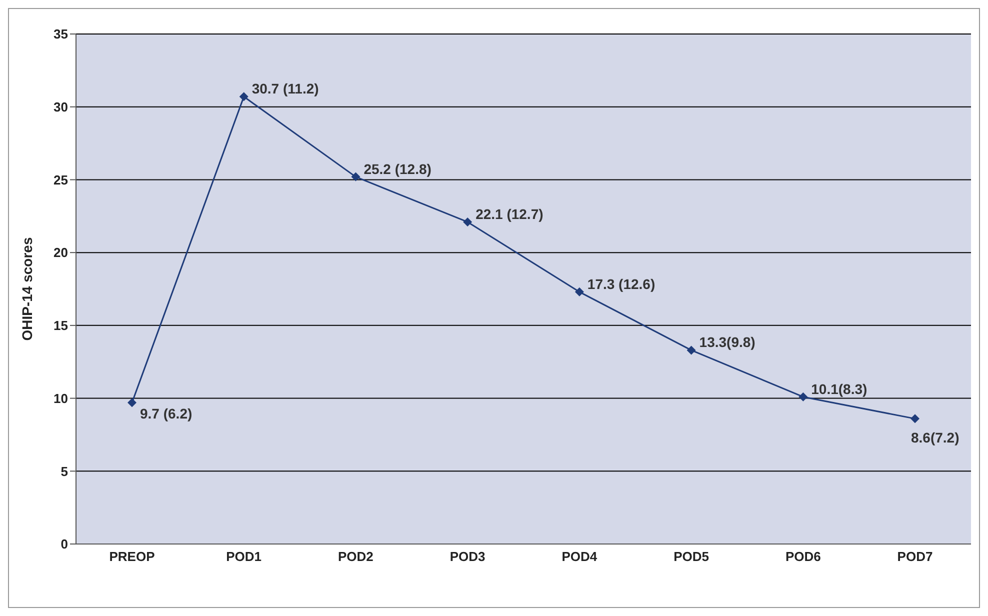 The image size is (988, 616). I want to click on x-tick-label: POD4, so click(580, 556).